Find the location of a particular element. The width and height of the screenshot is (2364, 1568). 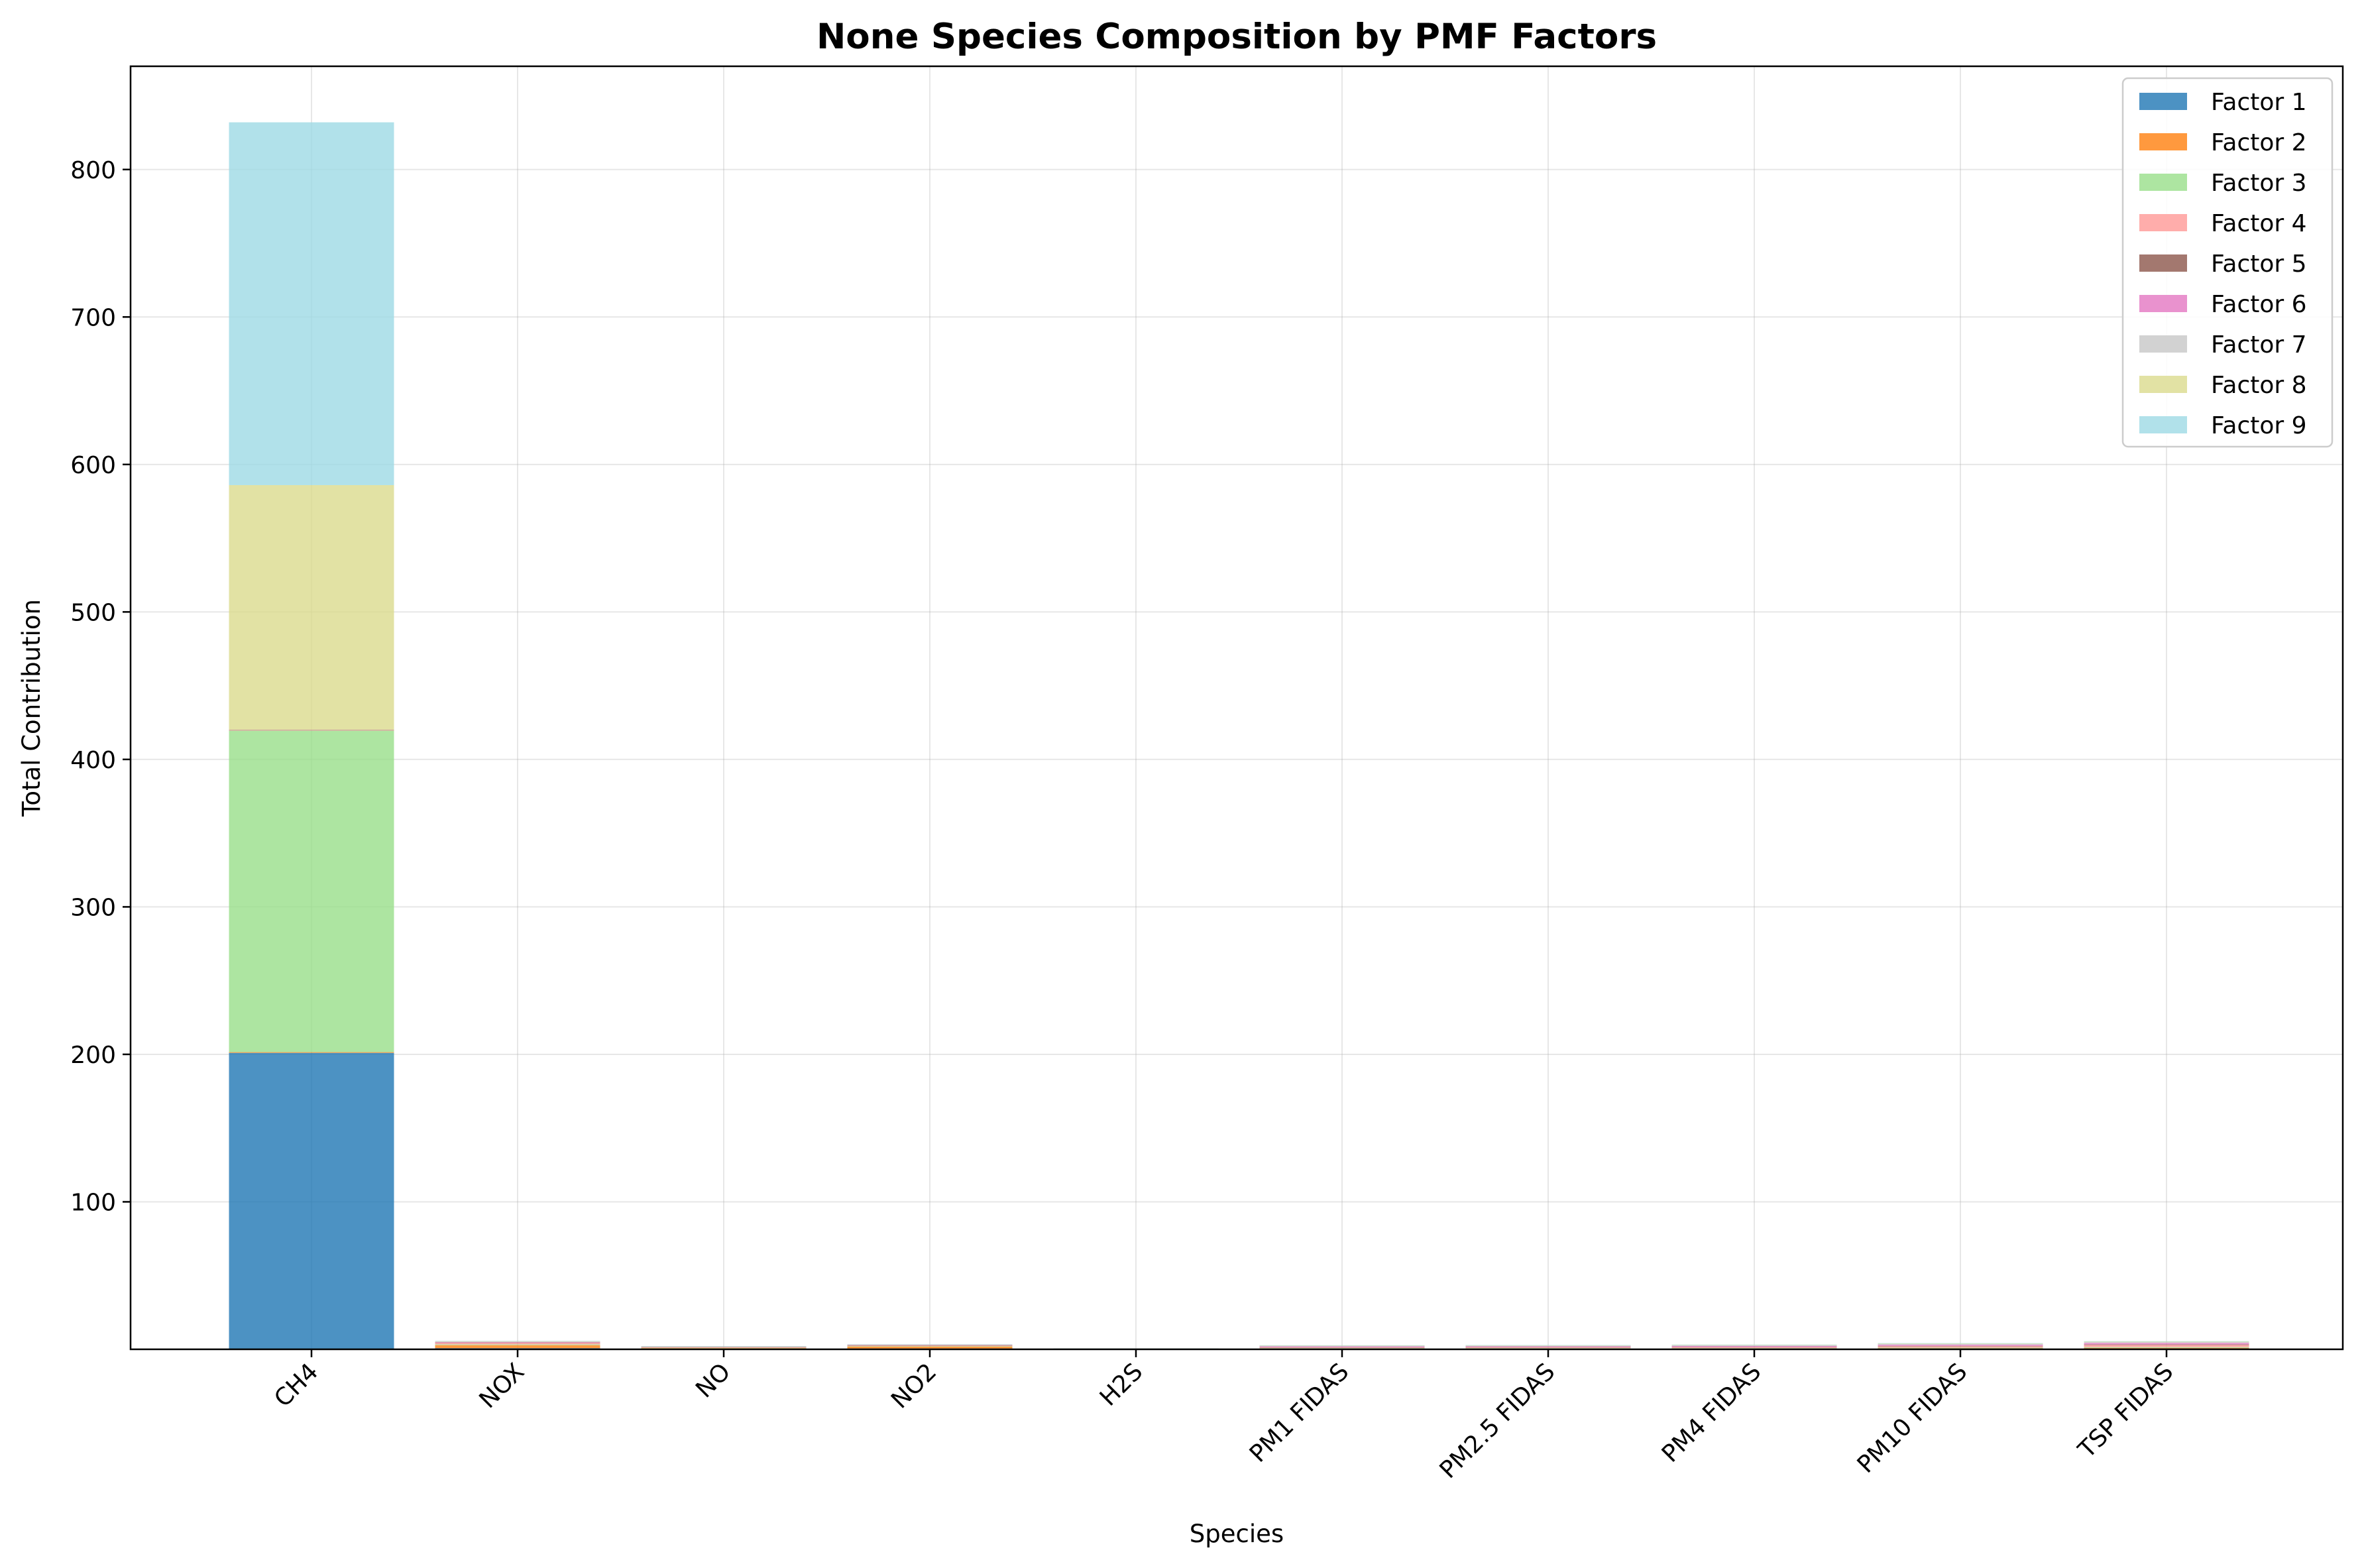

y-tick-label: 400 is located at coordinates (93, 760).